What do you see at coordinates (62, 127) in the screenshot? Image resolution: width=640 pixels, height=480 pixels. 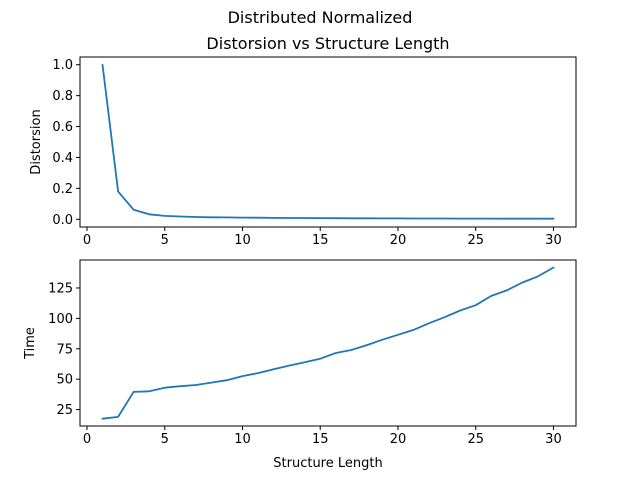 I see `distorsion-ytick-label: 0.6` at bounding box center [62, 127].